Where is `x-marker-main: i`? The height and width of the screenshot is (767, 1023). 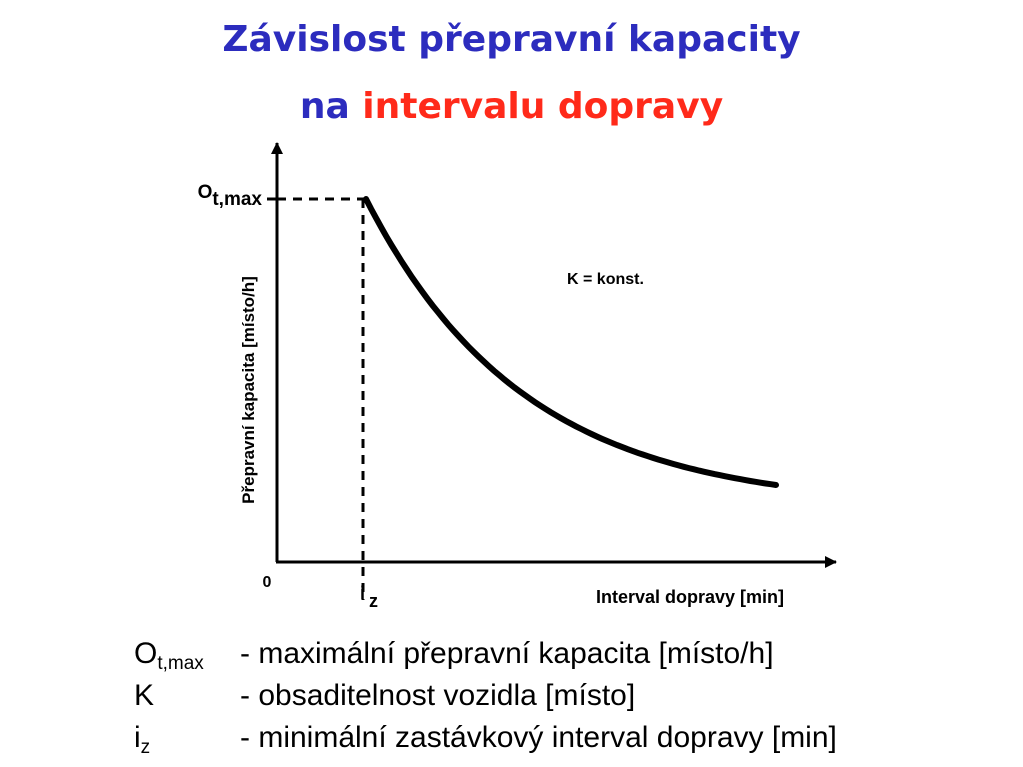
x-marker-main: i is located at coordinates (362, 593).